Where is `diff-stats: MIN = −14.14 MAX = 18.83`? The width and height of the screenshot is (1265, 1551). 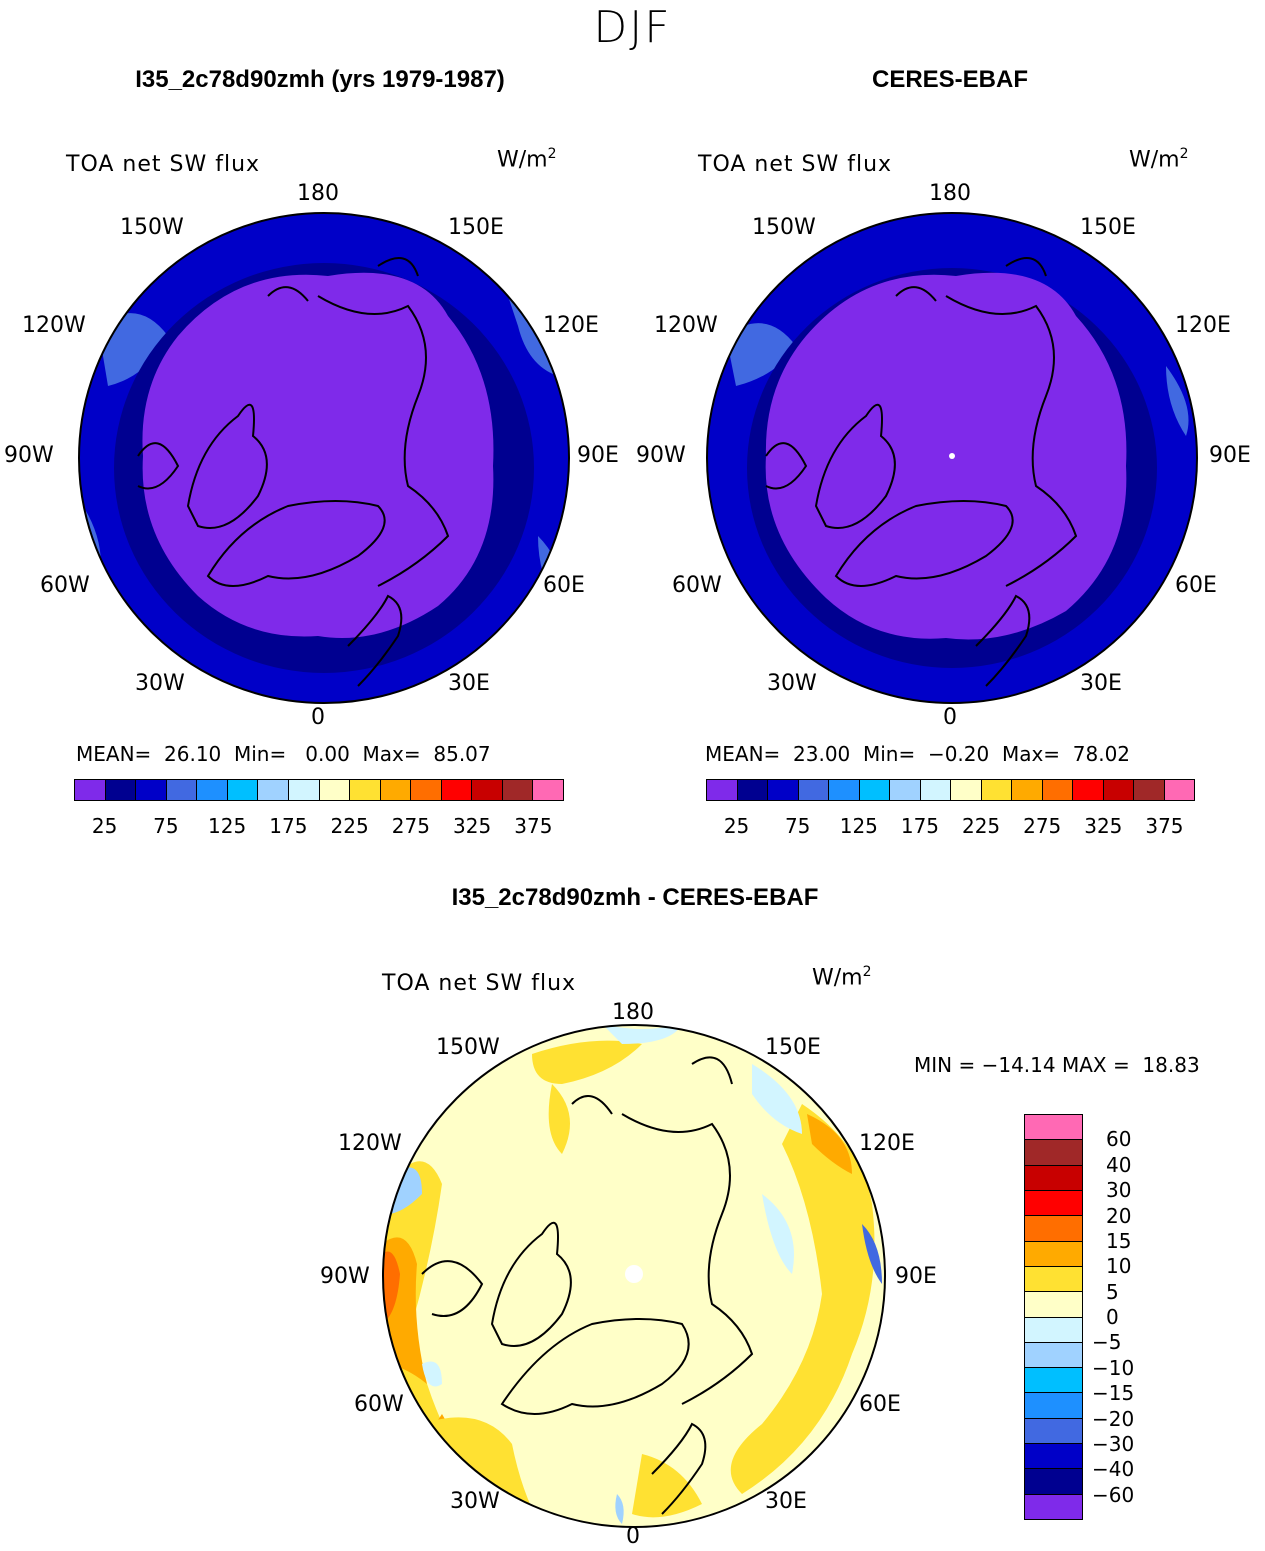
diff-stats: MIN = −14.14 MAX = 18.83 is located at coordinates (1057, 1065).